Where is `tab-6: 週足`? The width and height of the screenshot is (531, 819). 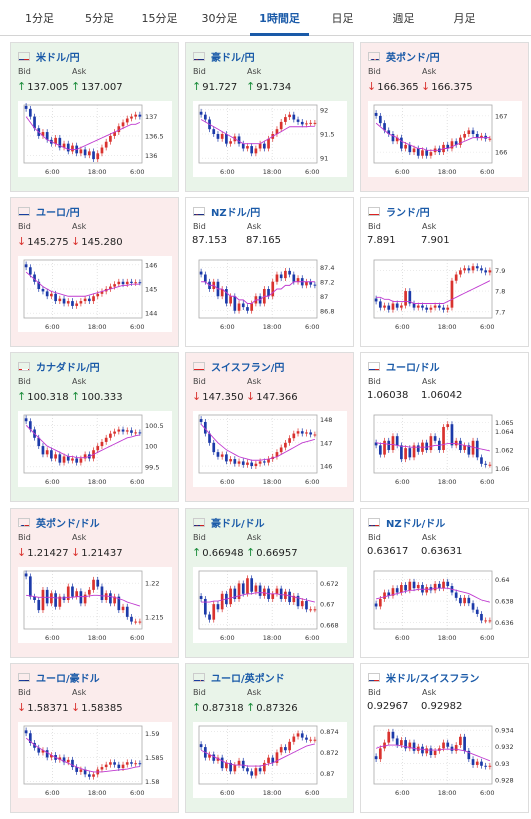 tab-6: 週足 is located at coordinates (403, 18).